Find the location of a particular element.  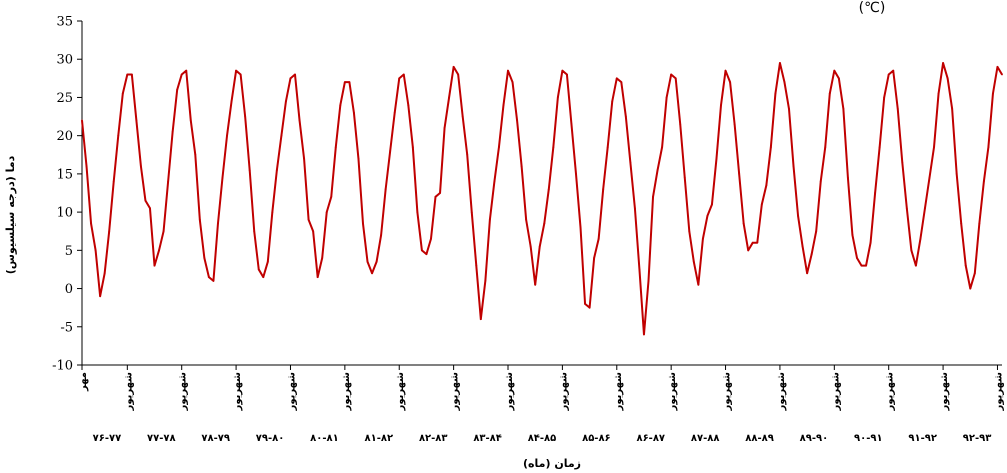

x-category-label: ۸۶-۸۷ is located at coordinates (650, 438).